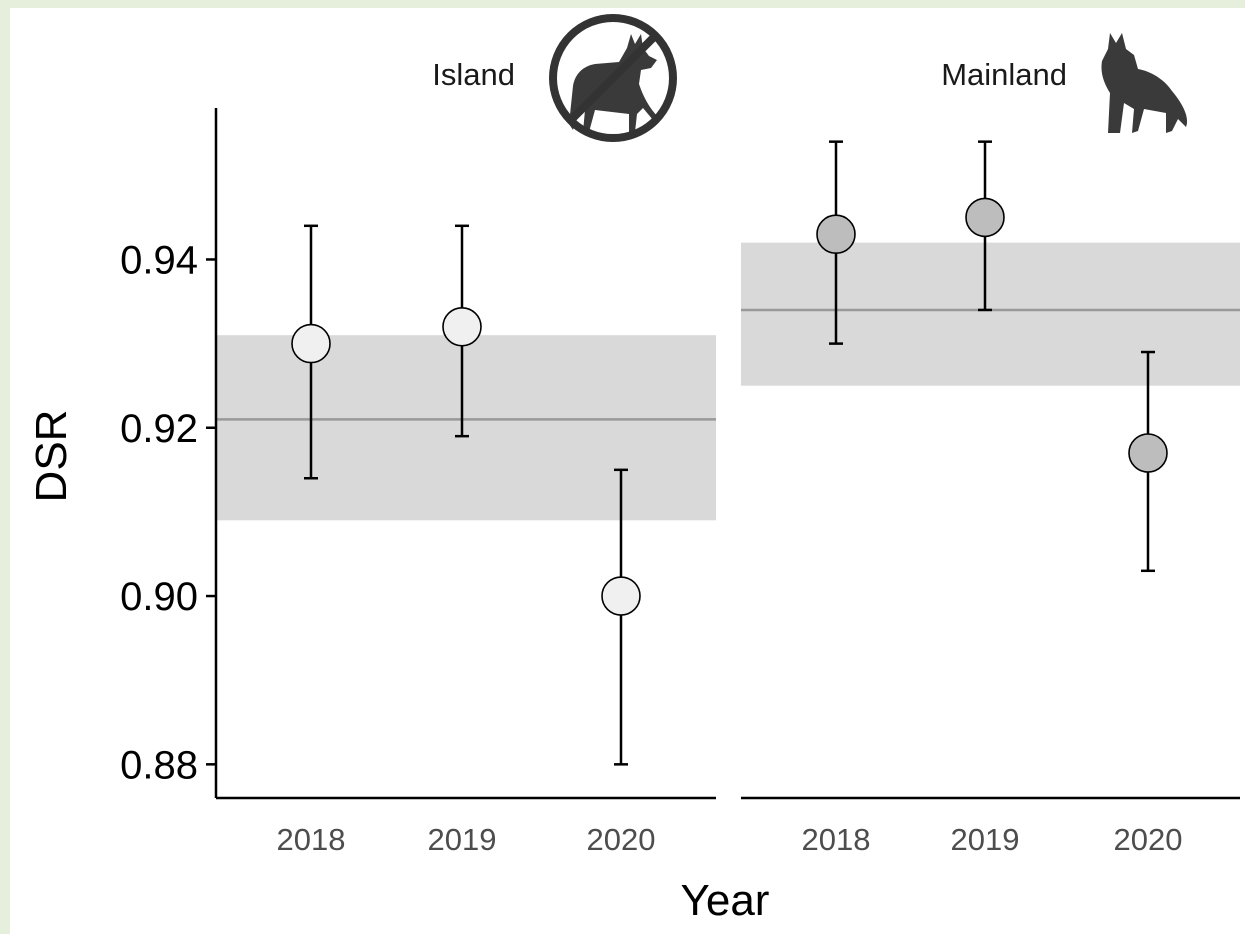 This screenshot has width=1245, height=934. What do you see at coordinates (169, 453) in the screenshot?
I see `y-axis: 0.88 0.90 0.92 0.94` at bounding box center [169, 453].